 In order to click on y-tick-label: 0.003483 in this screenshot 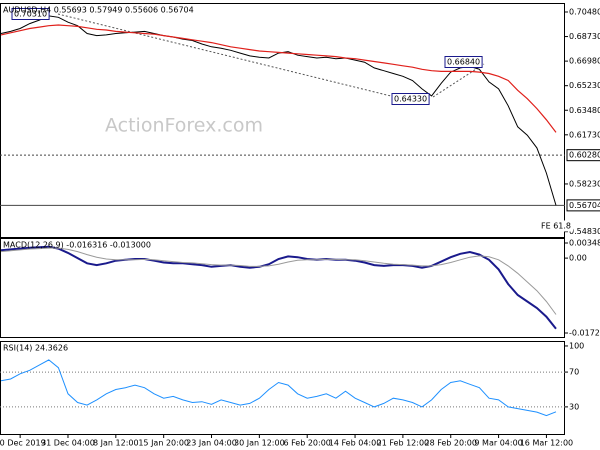, I will do `click(584, 242)`.